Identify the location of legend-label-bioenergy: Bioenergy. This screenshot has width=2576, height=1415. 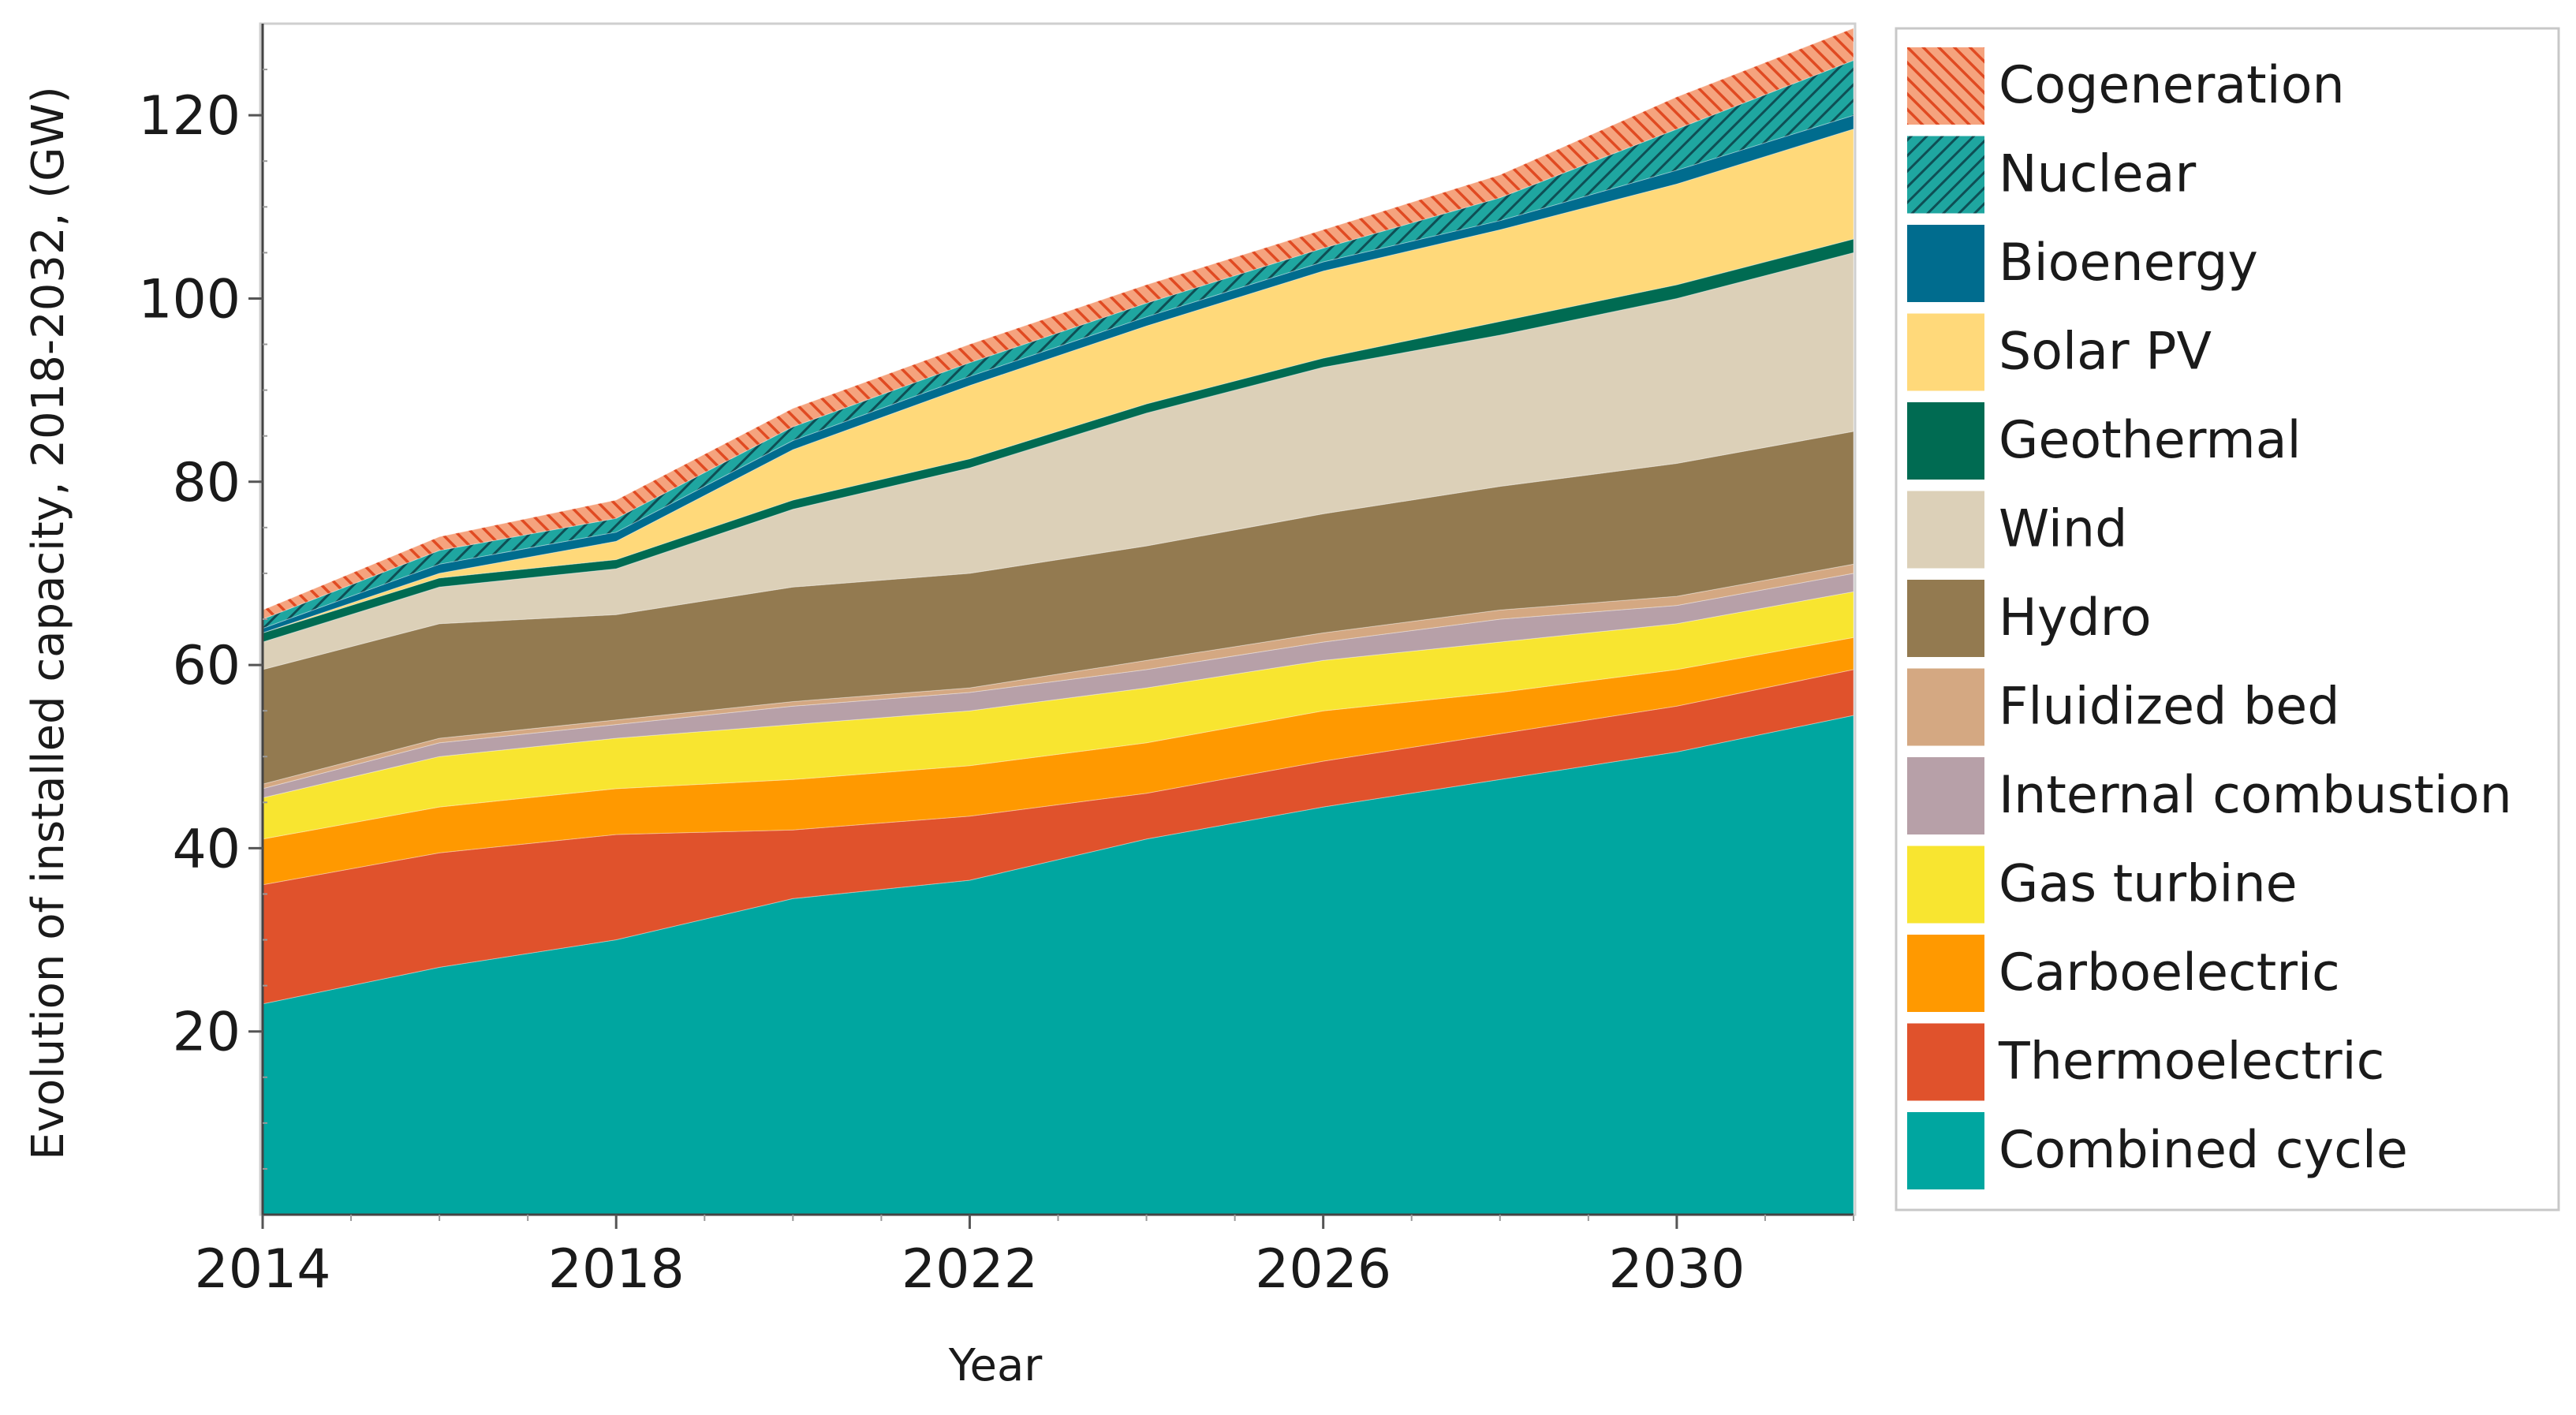
(2128, 263).